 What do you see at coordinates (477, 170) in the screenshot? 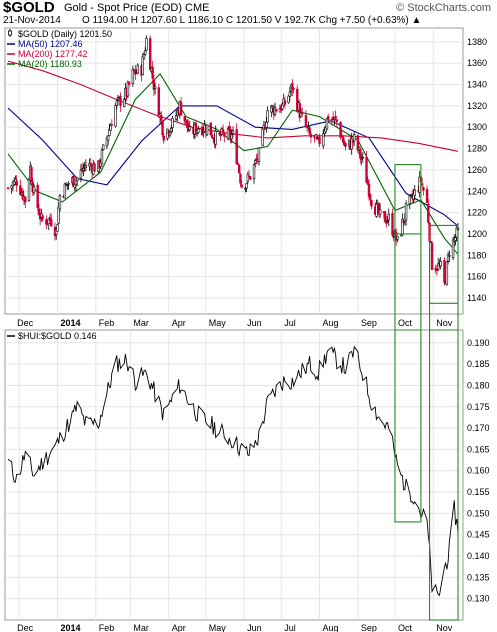
I see `y-tick-label: 1260` at bounding box center [477, 170].